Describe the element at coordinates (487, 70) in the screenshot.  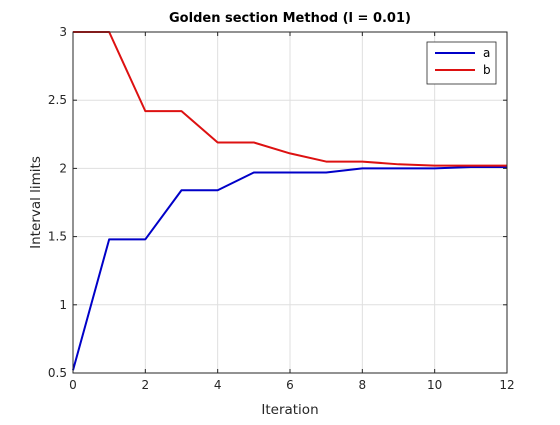
I see `legend-label-b: b` at that location.